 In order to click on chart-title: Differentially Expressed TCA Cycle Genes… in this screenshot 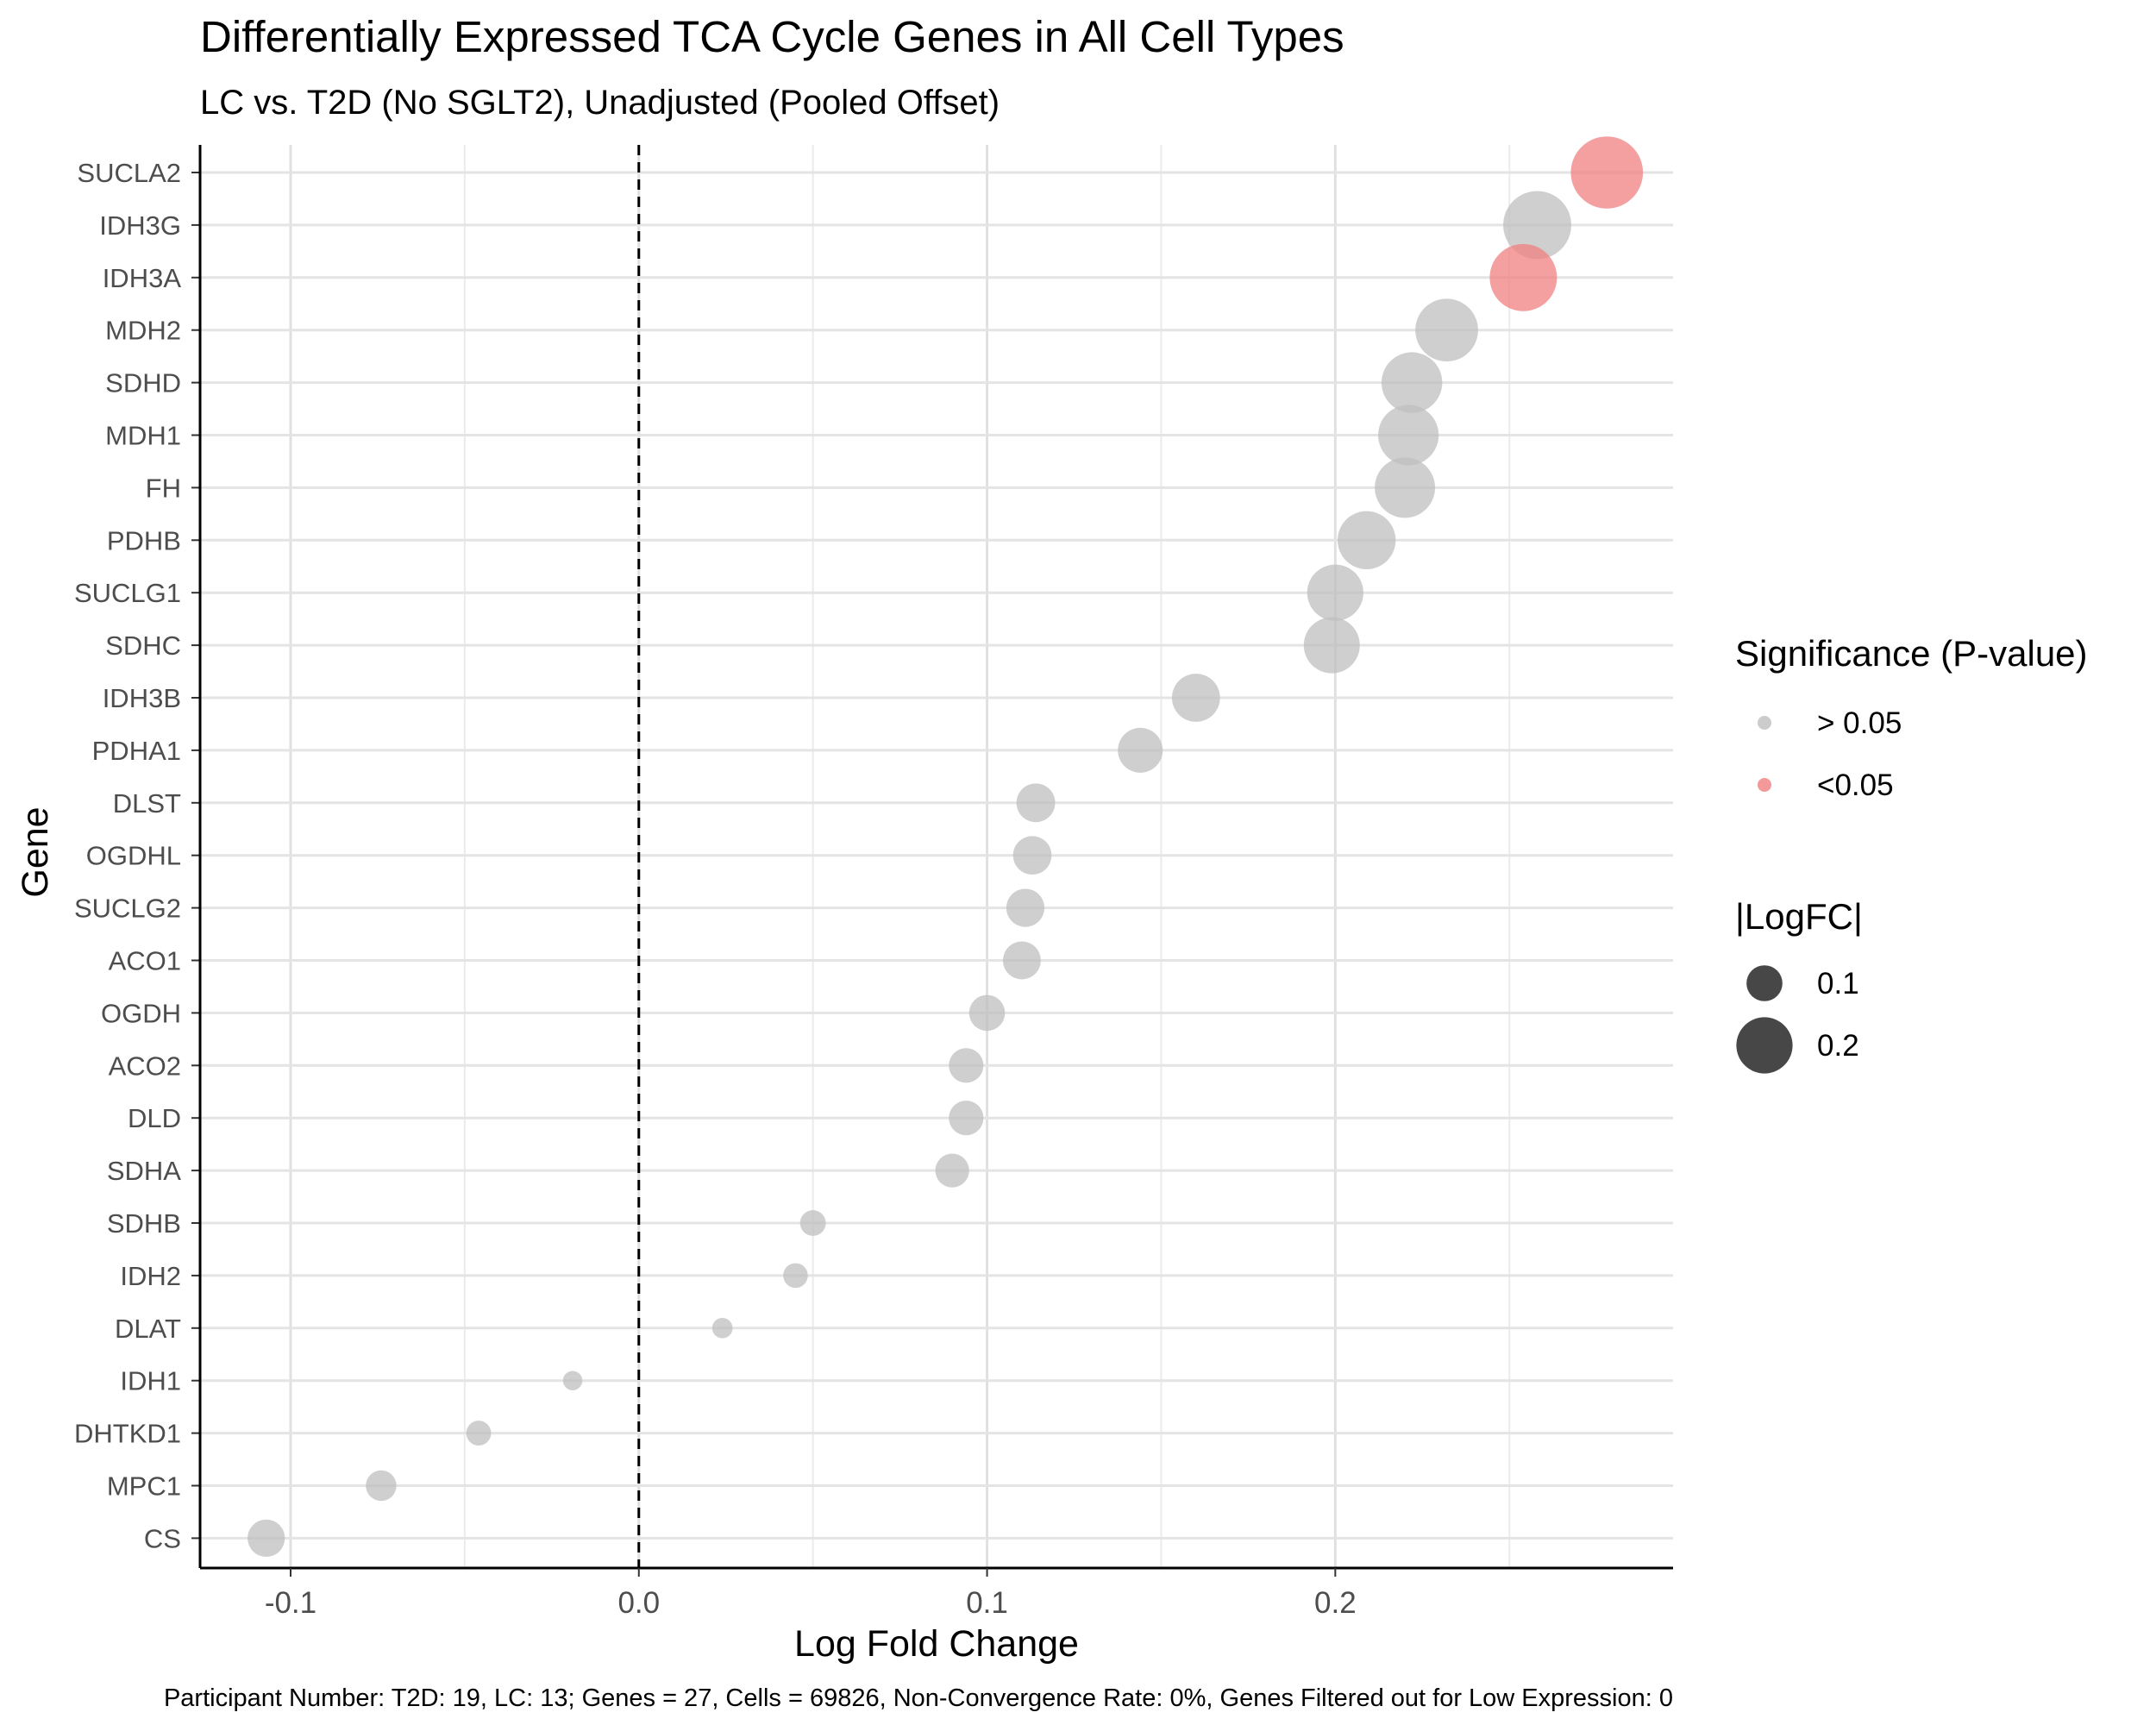, I will do `click(772, 37)`.